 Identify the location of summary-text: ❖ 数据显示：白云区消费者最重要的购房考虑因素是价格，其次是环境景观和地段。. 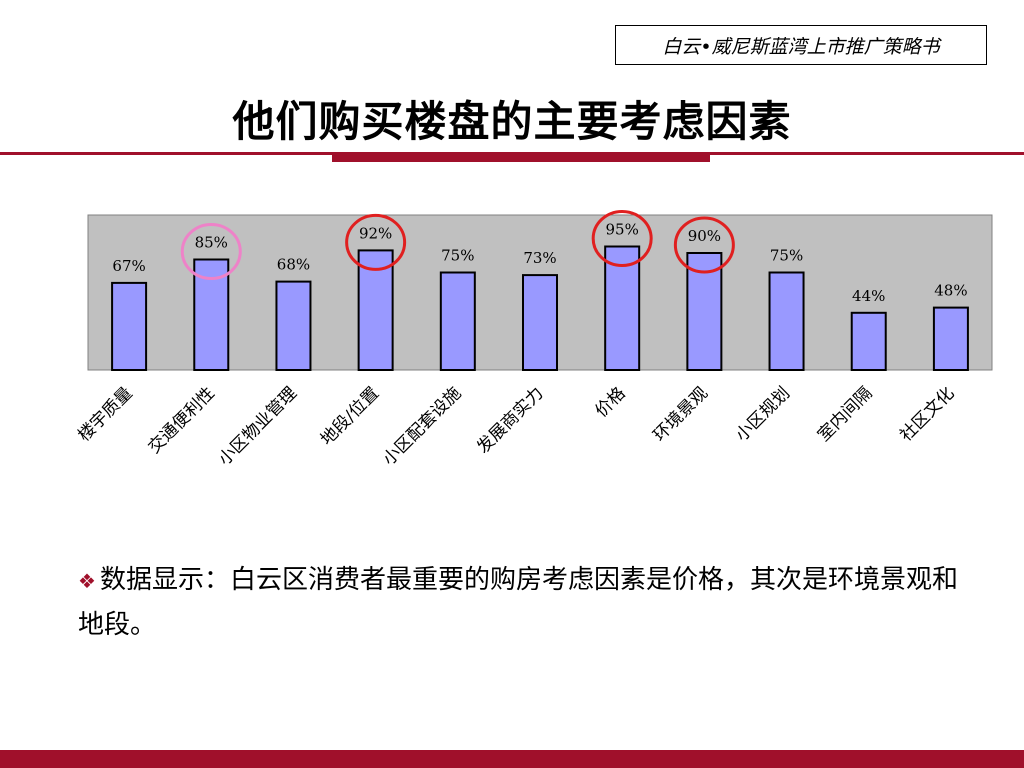
(528, 602).